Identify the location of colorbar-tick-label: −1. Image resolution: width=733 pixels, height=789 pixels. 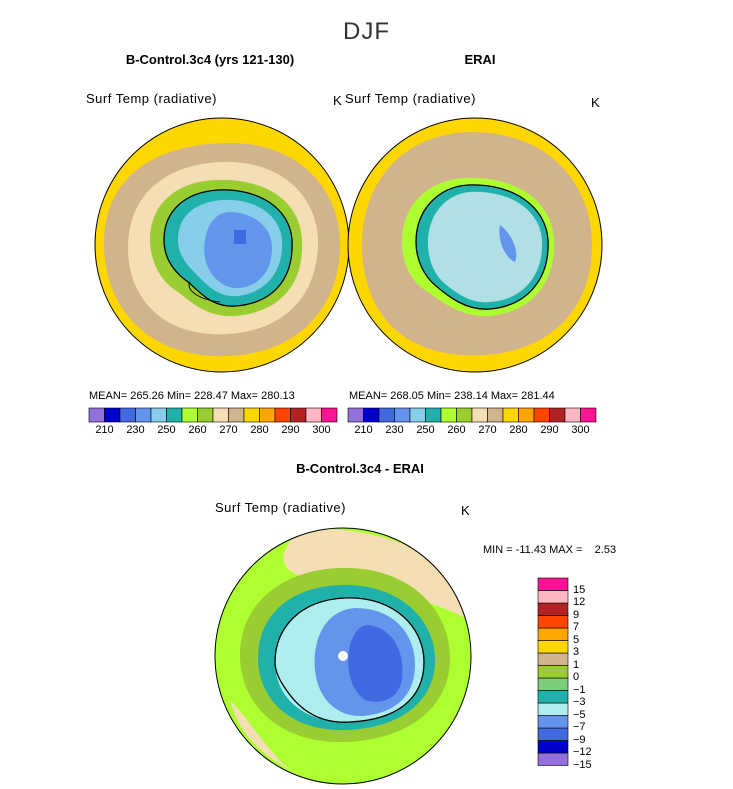
(579, 689).